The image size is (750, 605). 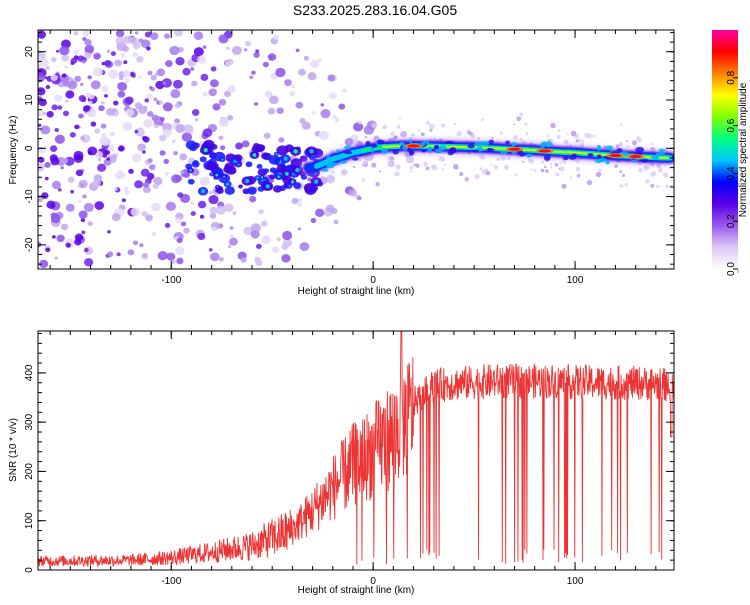 I want to click on snr-y-tick-label: 400, so click(x=29, y=372).